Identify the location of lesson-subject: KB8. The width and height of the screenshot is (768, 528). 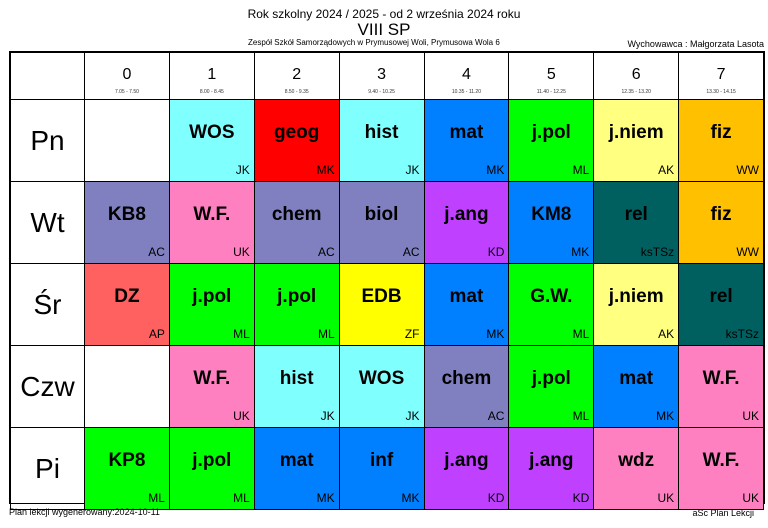
(126, 214).